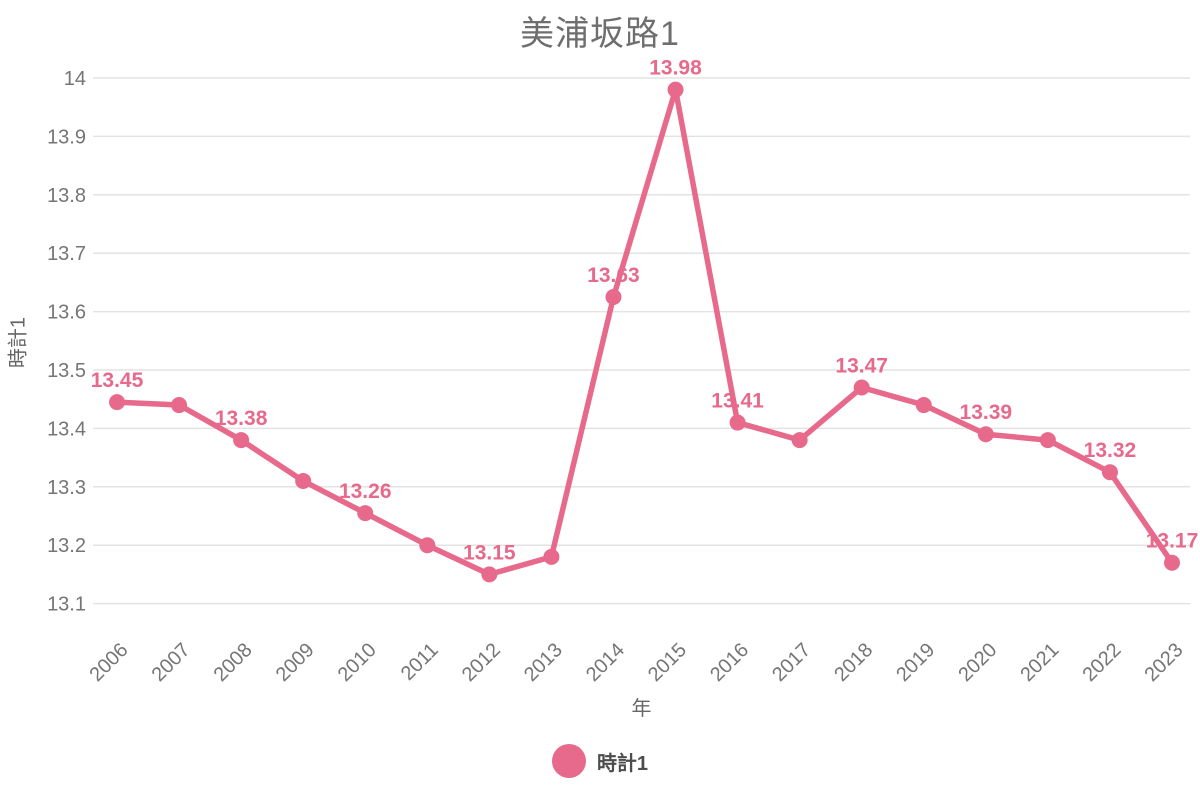  Describe the element at coordinates (641, 709) in the screenshot. I see `x-axis-title: 年` at that location.